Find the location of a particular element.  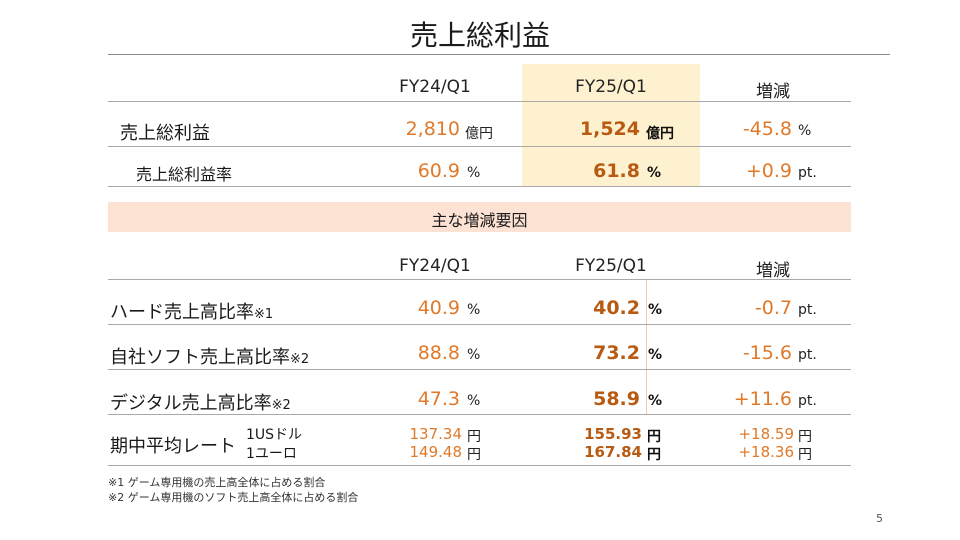

factors-header-fy24: FY24/Q1 is located at coordinates (435, 266).